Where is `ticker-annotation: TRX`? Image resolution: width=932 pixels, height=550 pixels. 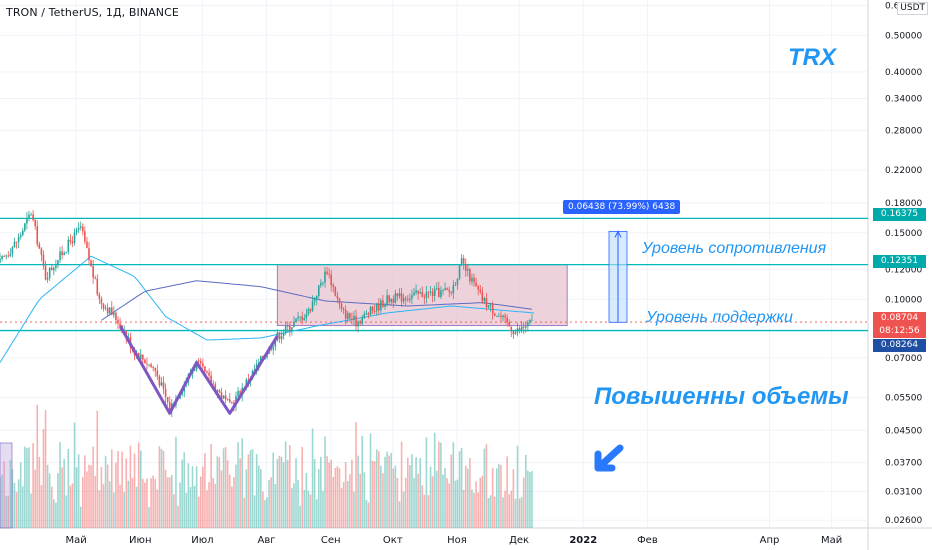 ticker-annotation: TRX is located at coordinates (812, 57).